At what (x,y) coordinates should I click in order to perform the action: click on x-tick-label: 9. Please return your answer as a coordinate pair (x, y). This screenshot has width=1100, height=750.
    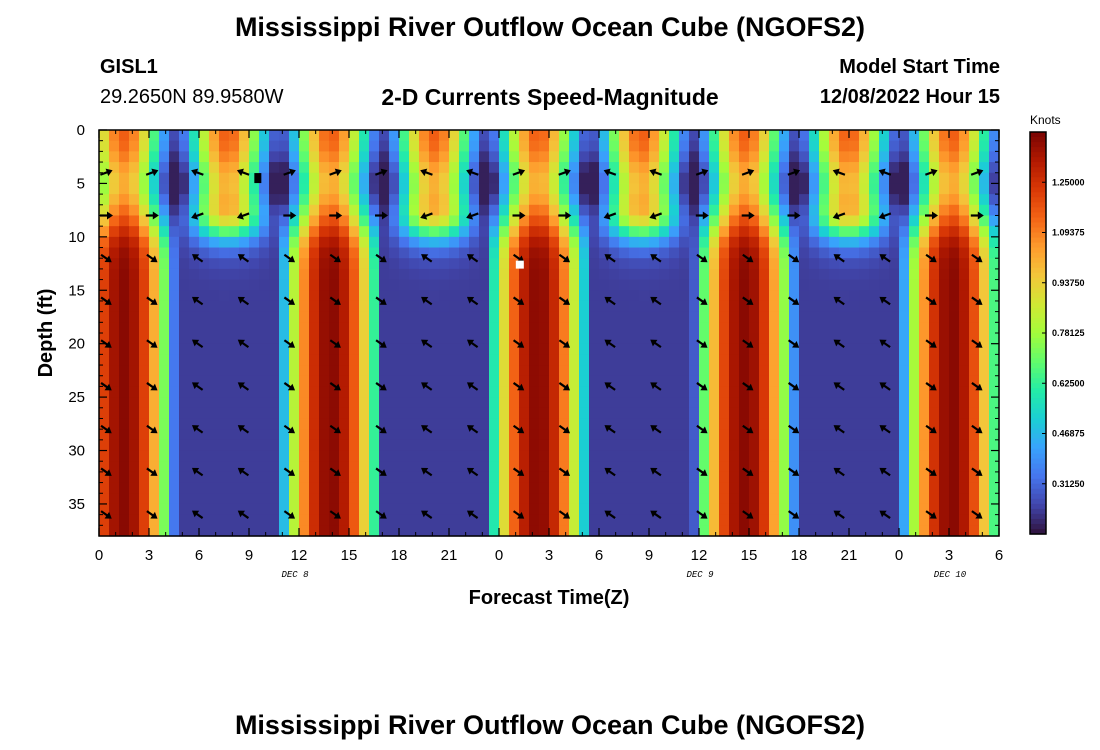
    Looking at the image, I should click on (649, 555).